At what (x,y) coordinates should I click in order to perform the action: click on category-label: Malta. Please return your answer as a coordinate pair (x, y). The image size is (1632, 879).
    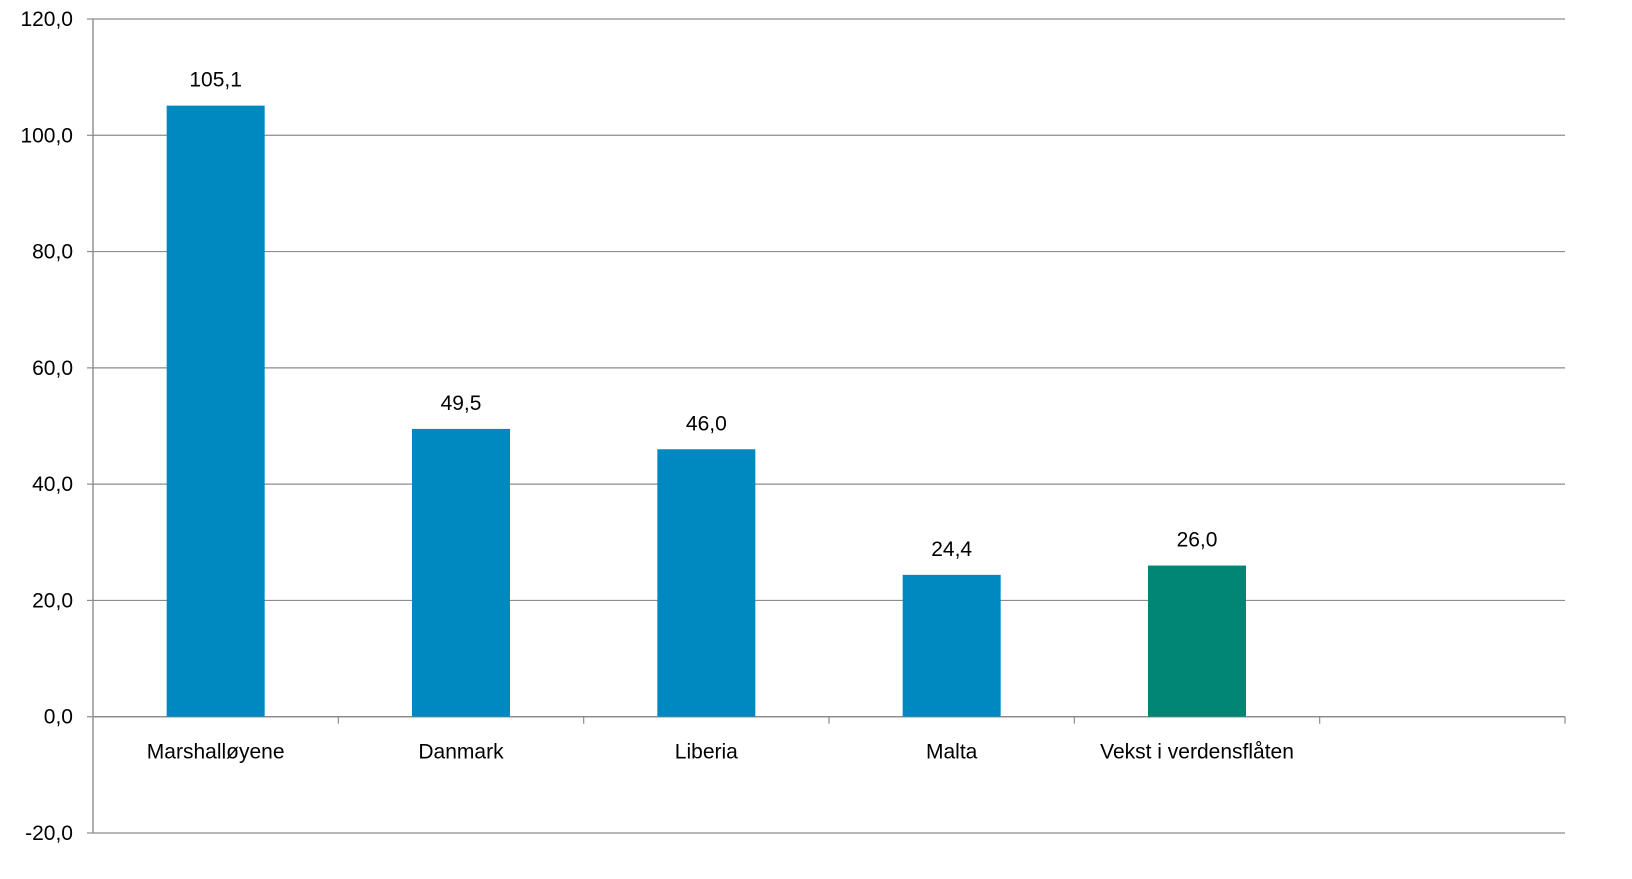
    Looking at the image, I should click on (952, 752).